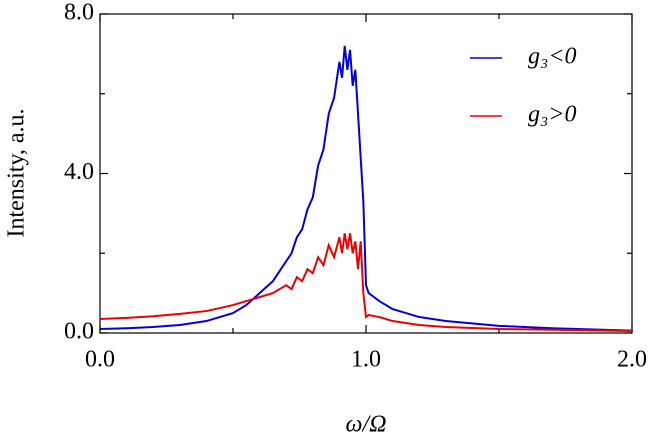 This screenshot has width=654, height=448. Describe the element at coordinates (79, 332) in the screenshot. I see `y-tick-label: 0.0` at that location.